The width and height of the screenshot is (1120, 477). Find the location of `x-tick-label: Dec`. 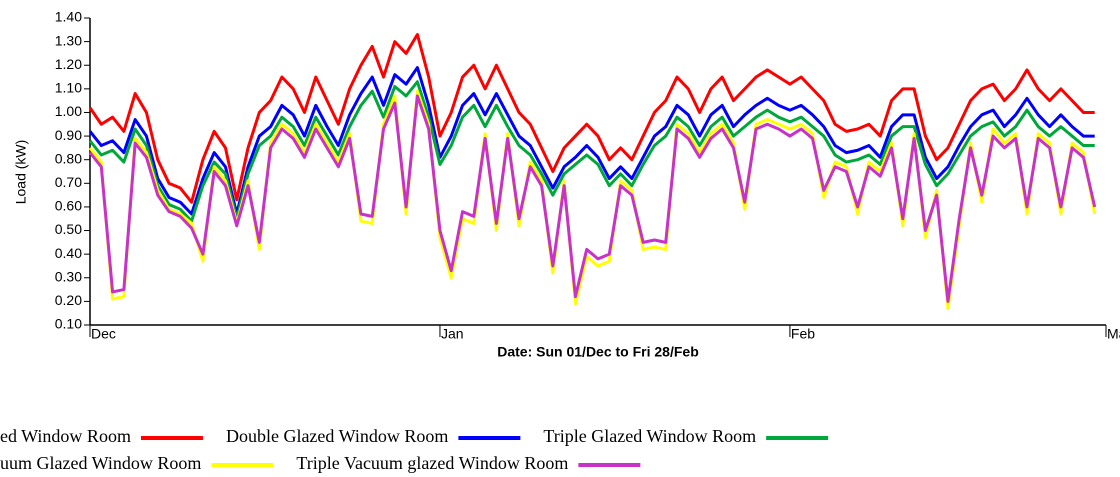

x-tick-label: Dec is located at coordinates (103, 334).